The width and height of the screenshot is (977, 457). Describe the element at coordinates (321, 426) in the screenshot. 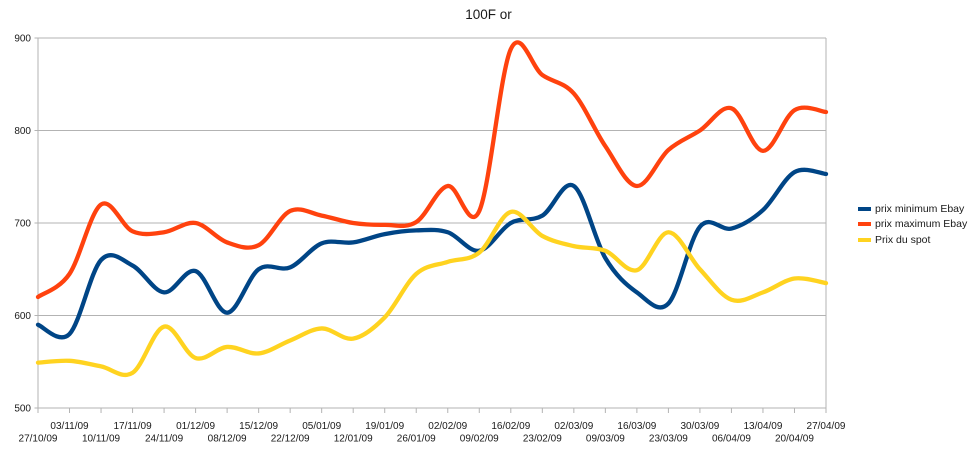

I see `x-axis-label: 05/01/09` at that location.